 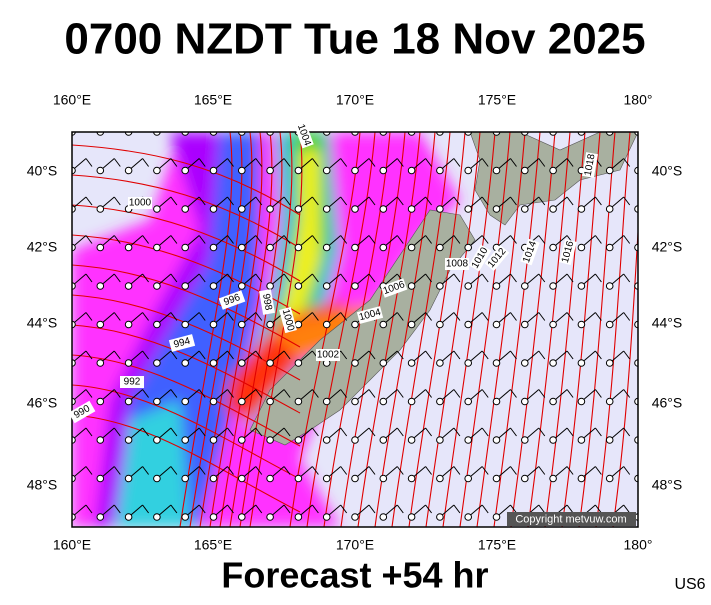 What do you see at coordinates (182, 343) in the screenshot?
I see `isobar-label-group: 994` at bounding box center [182, 343].